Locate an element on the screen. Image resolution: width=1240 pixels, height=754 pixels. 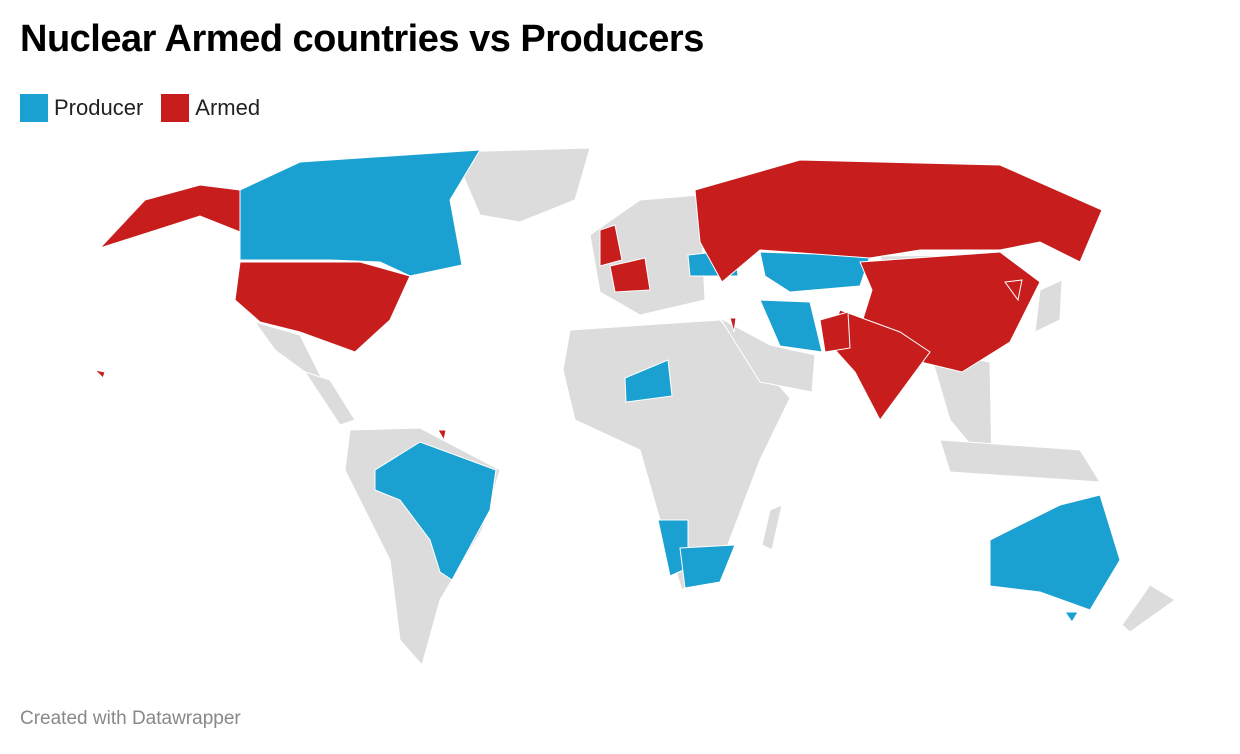
israel is located at coordinates (733, 325).